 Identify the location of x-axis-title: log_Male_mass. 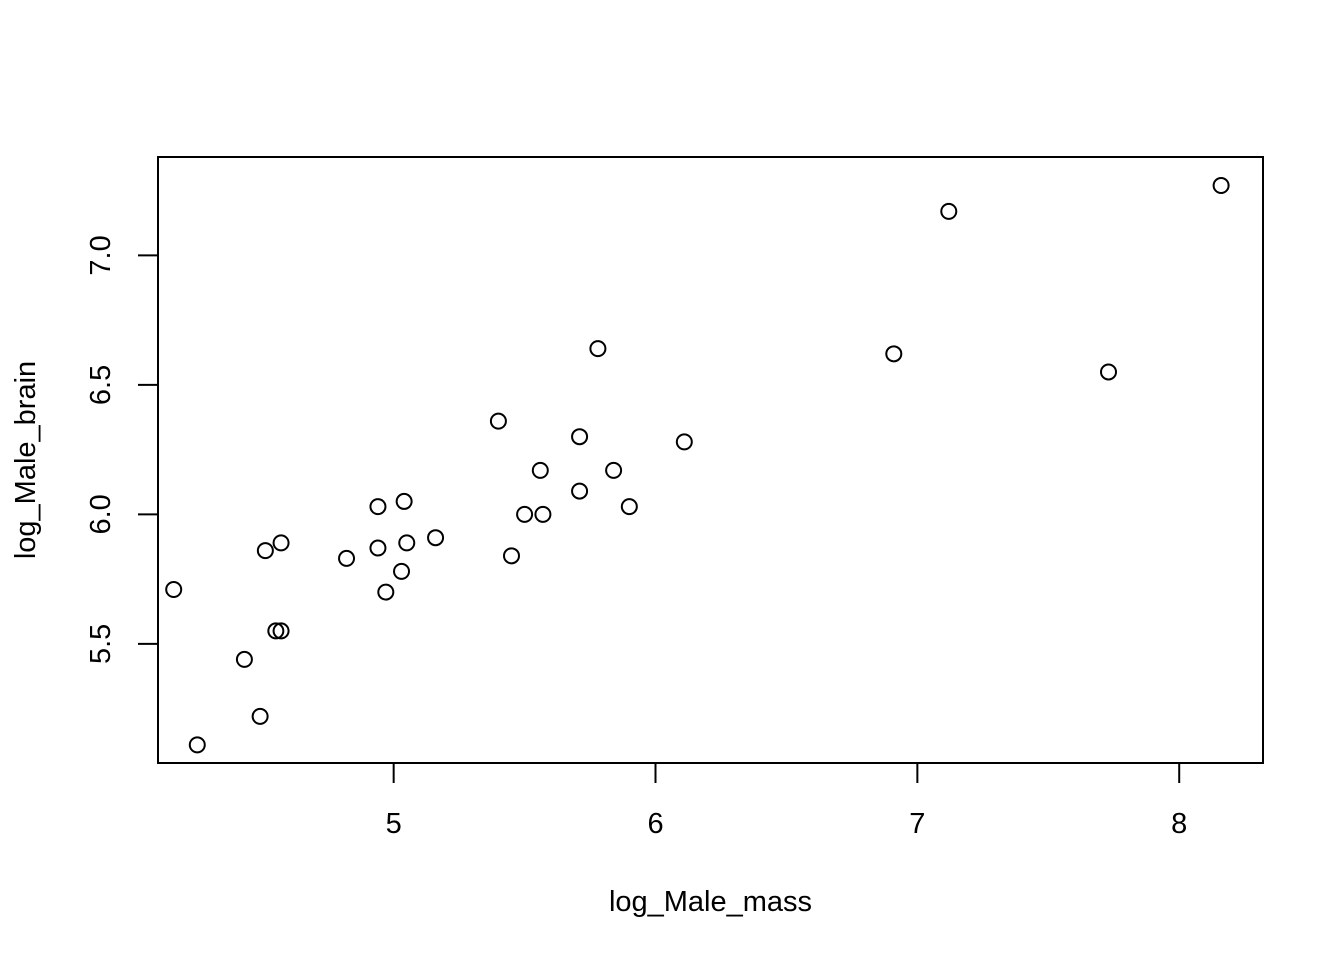
(710, 902).